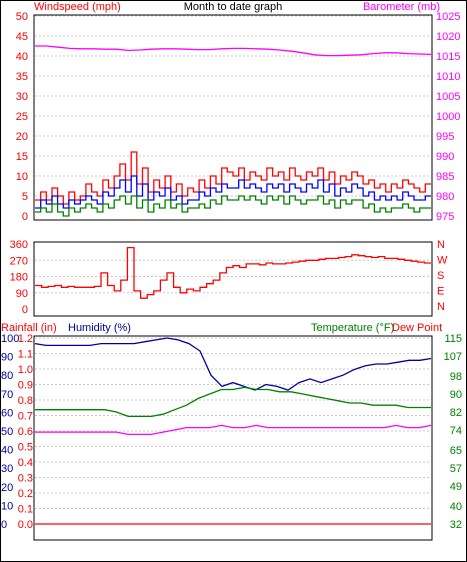 Image resolution: width=467 pixels, height=562 pixels. What do you see at coordinates (456, 413) in the screenshot?
I see `temperature-tick-label: 82` at bounding box center [456, 413].